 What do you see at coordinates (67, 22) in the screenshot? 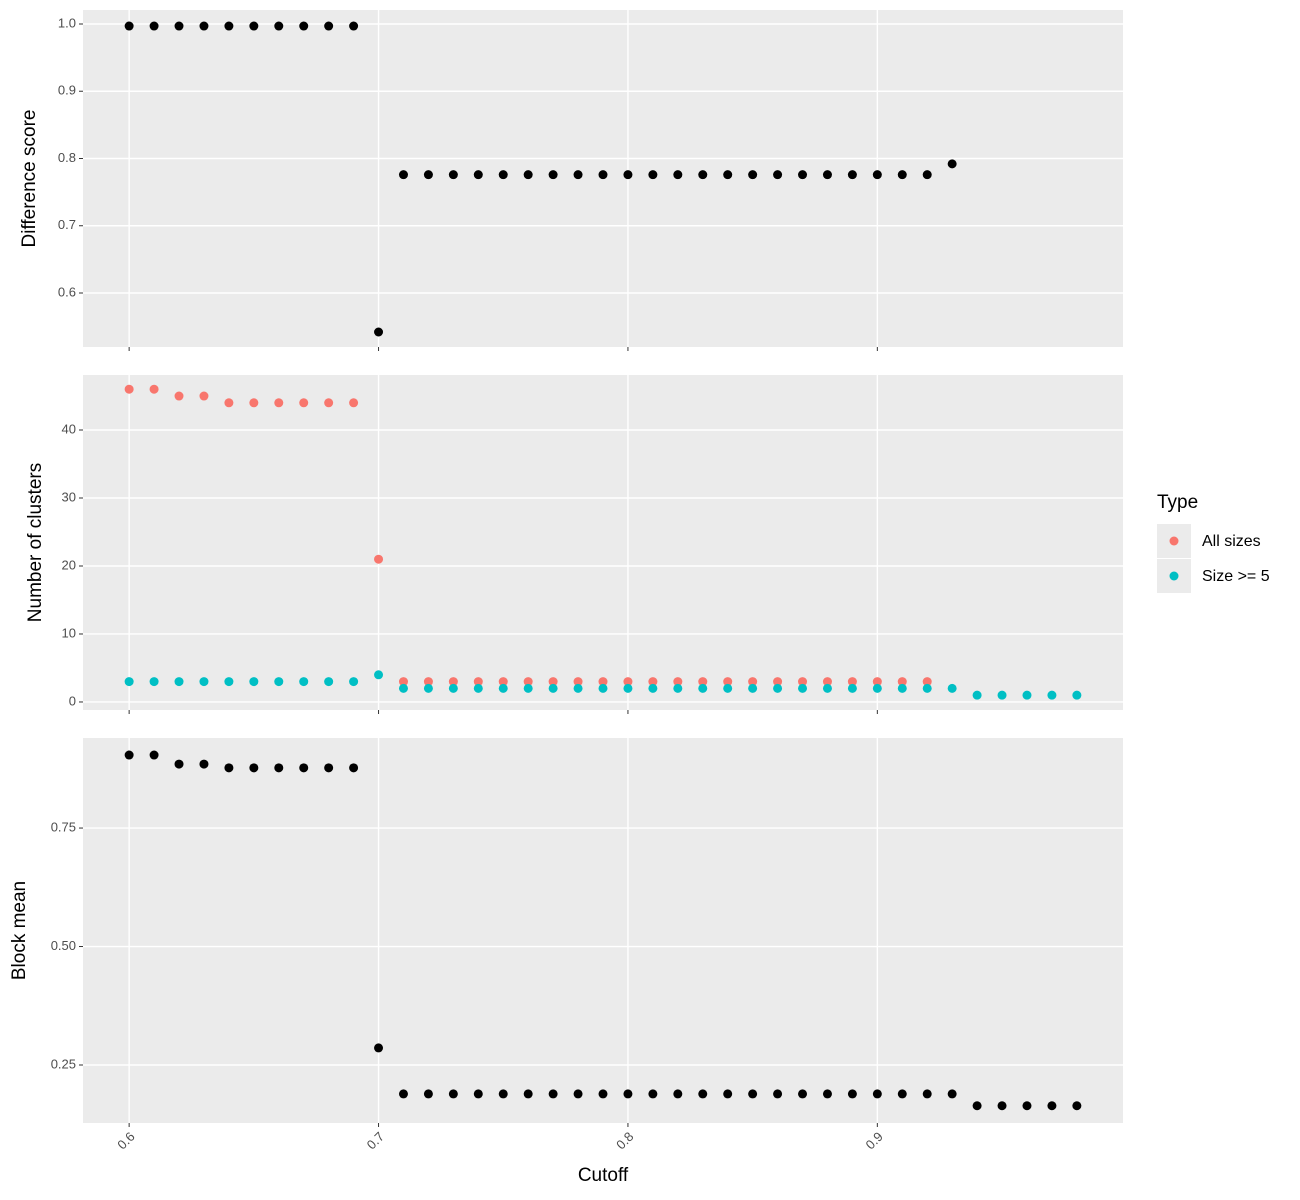
I see `y-tick-label: 1.0` at bounding box center [67, 22].